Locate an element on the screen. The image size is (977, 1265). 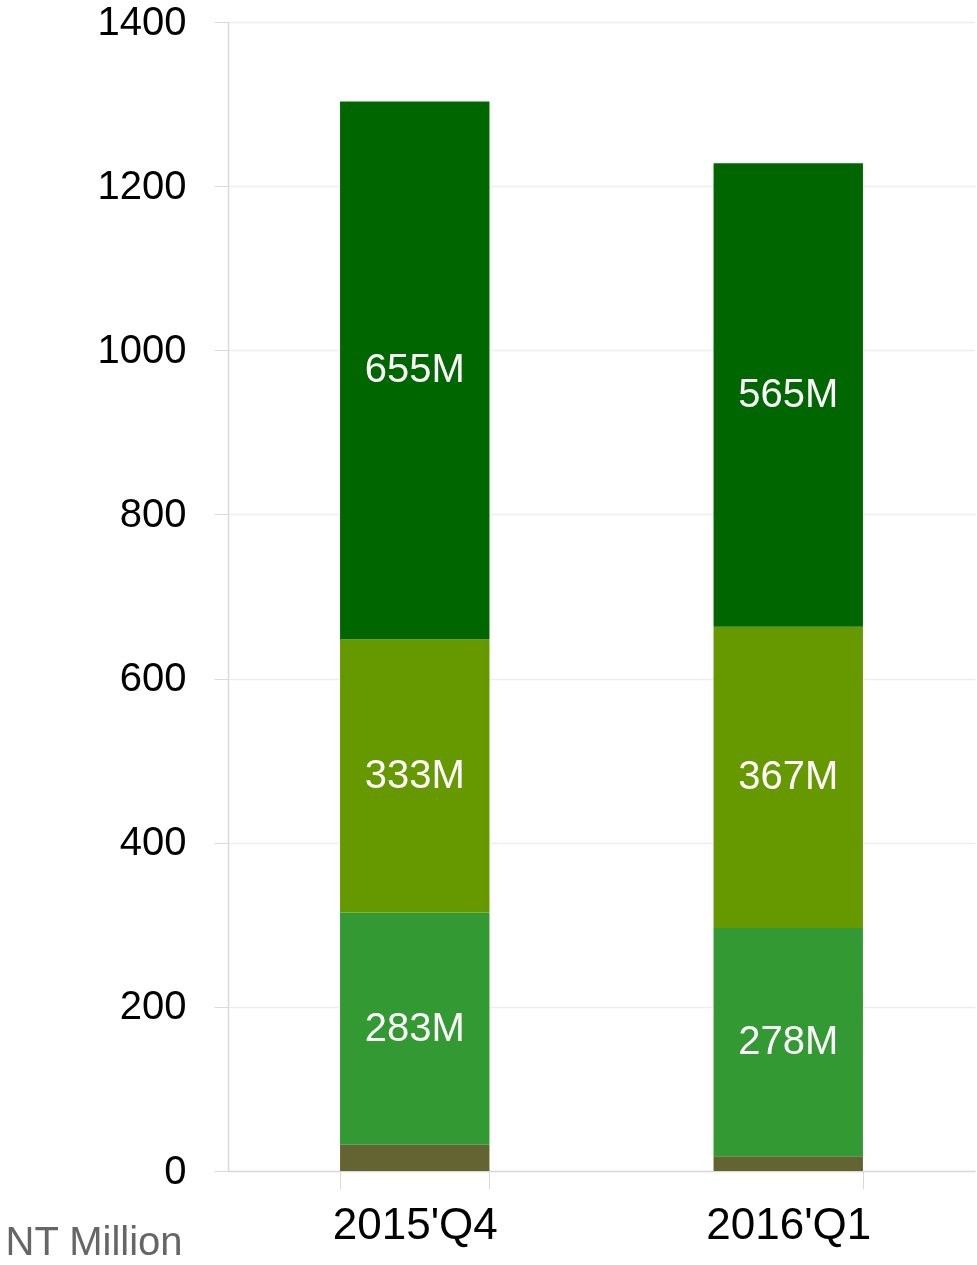
data-label: 655M is located at coordinates (414, 368).